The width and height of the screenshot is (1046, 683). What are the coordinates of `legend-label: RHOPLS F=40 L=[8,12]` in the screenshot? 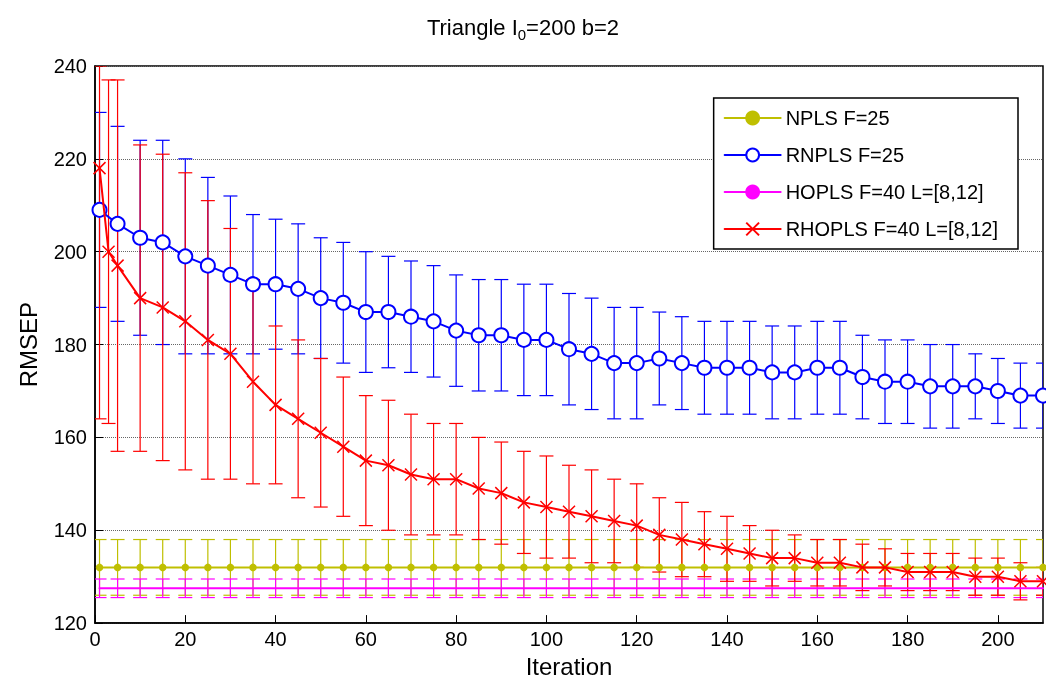 It's located at (891, 229).